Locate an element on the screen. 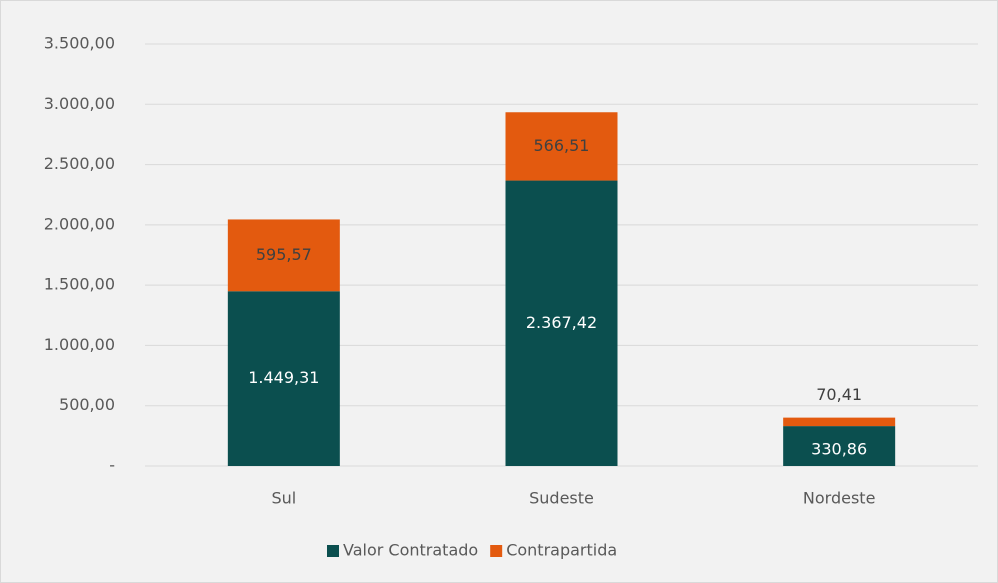 This screenshot has width=998, height=583. data-label: 70,41 is located at coordinates (839, 394).